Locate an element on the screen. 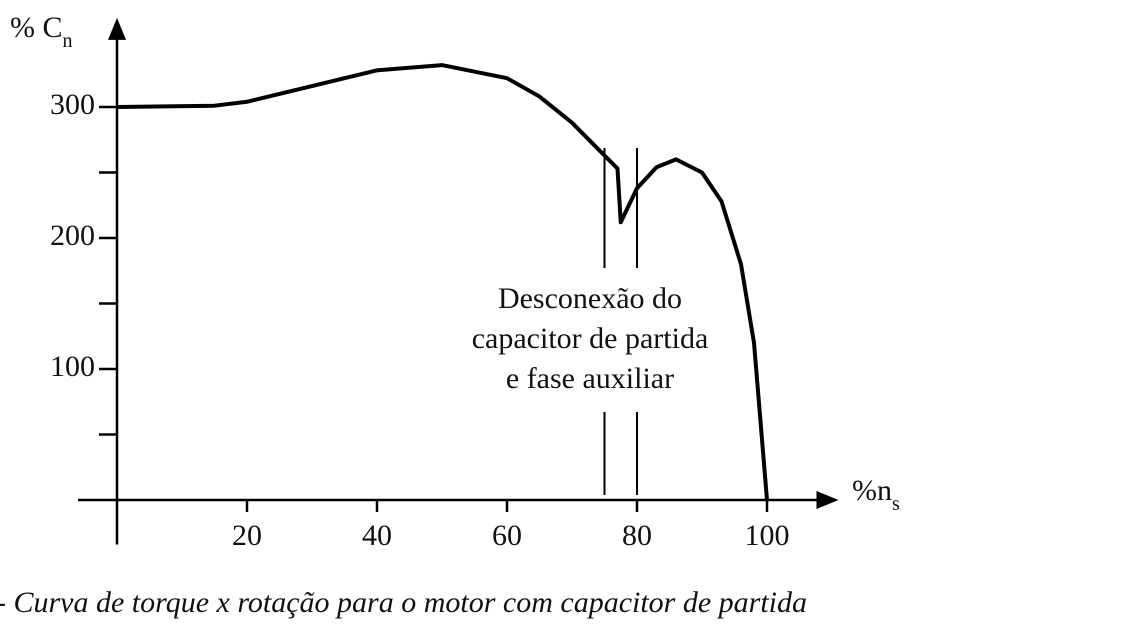  y-tick-label: 100 is located at coordinates (72, 366).